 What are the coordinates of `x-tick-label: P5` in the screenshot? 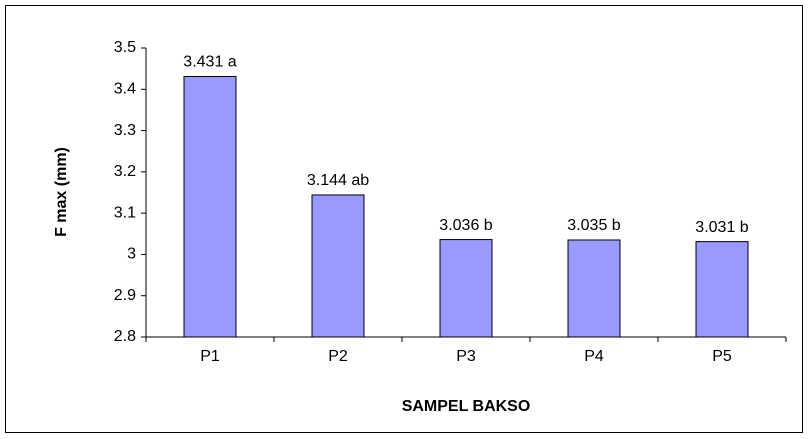 It's located at (722, 356).